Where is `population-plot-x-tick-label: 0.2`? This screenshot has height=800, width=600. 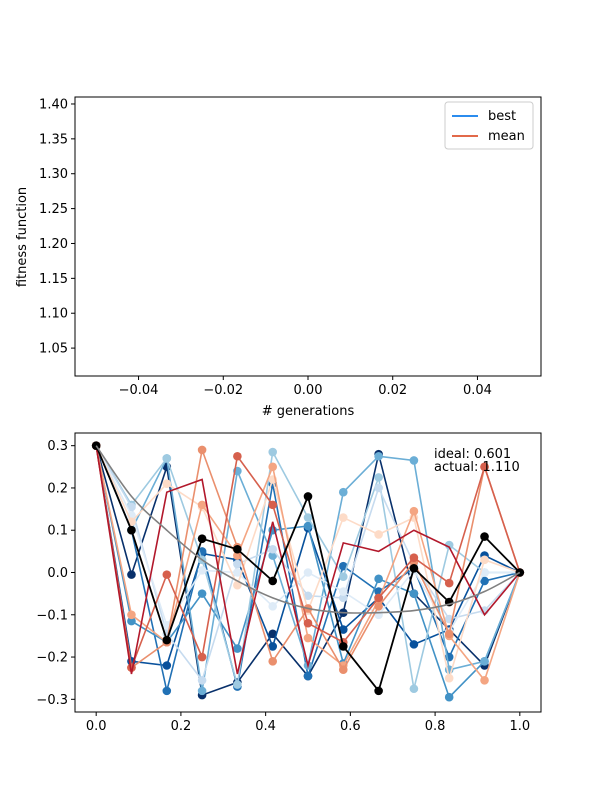
population-plot-x-tick-label: 0.2 is located at coordinates (181, 726).